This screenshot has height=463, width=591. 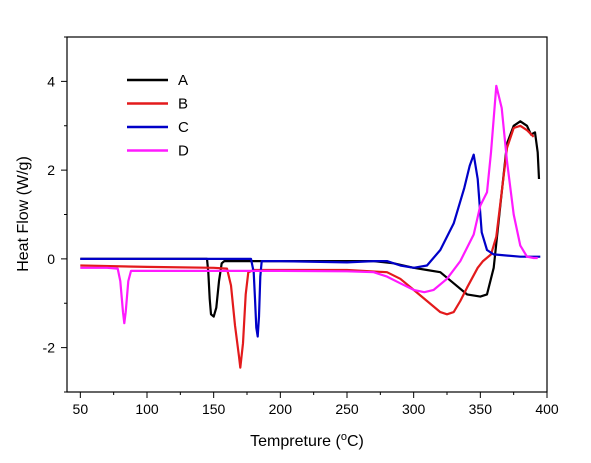 I want to click on legend-label-D: D, so click(x=183, y=151).